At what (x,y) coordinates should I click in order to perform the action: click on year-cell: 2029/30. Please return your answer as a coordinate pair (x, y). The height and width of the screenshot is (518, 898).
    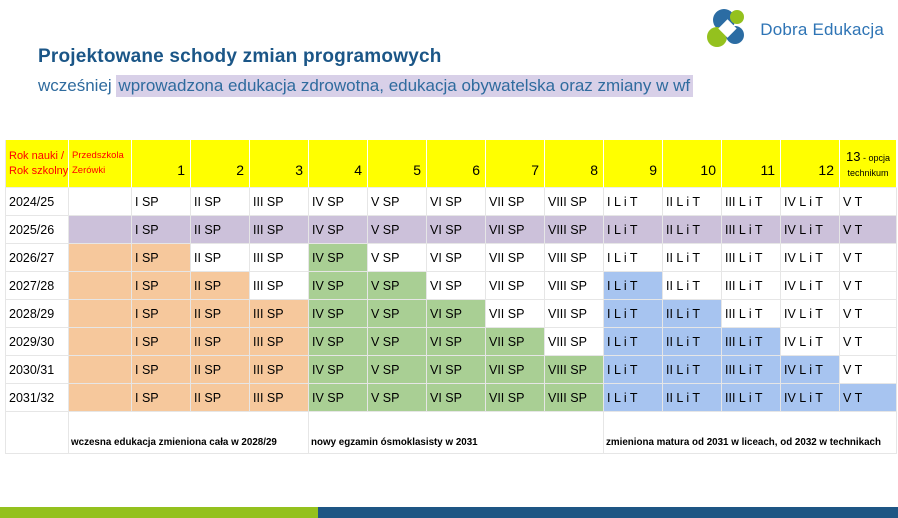
    Looking at the image, I should click on (37, 342).